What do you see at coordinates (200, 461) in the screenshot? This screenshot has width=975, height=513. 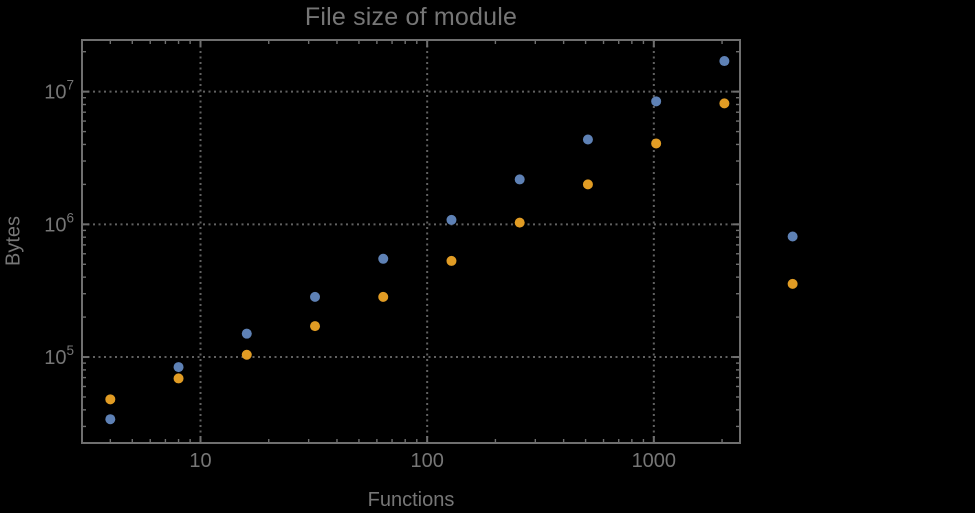 I see `x-tick-label: 10` at bounding box center [200, 461].